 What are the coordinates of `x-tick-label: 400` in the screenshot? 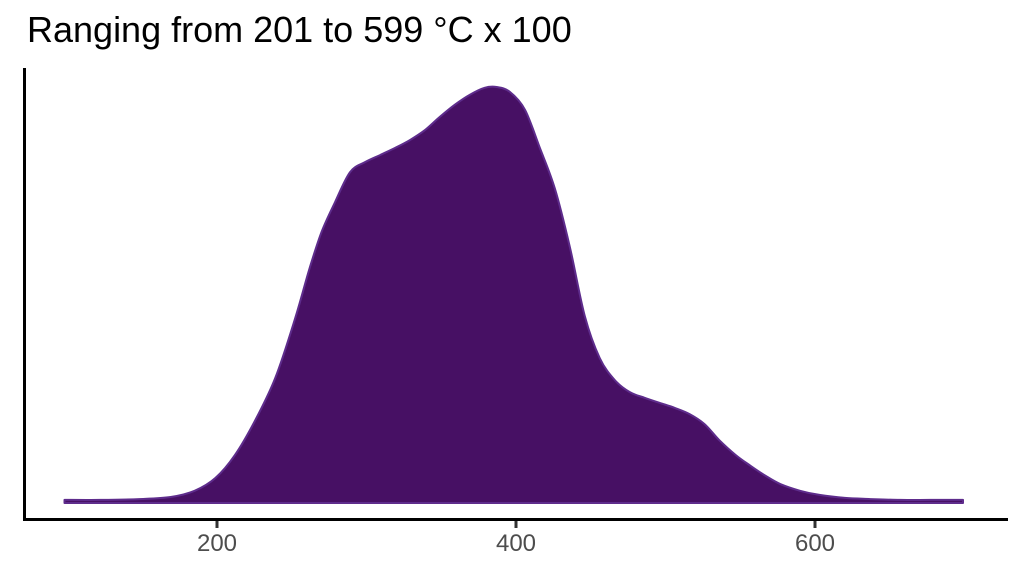 It's located at (516, 543).